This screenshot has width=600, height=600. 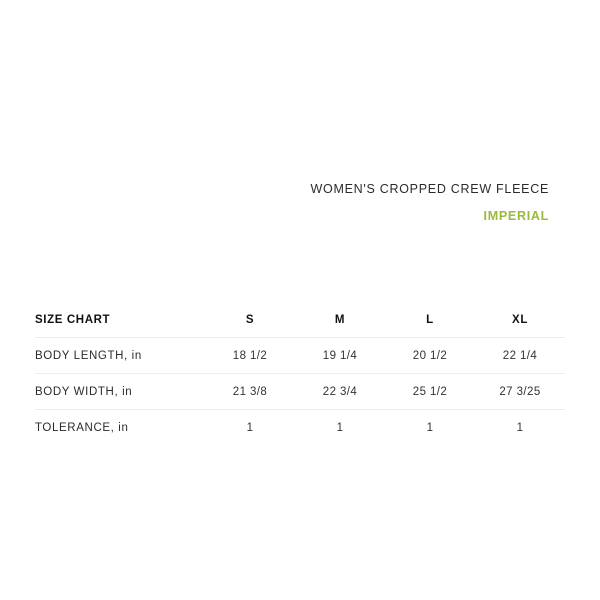 I want to click on cell-tolerance-l: 1, so click(x=430, y=427).